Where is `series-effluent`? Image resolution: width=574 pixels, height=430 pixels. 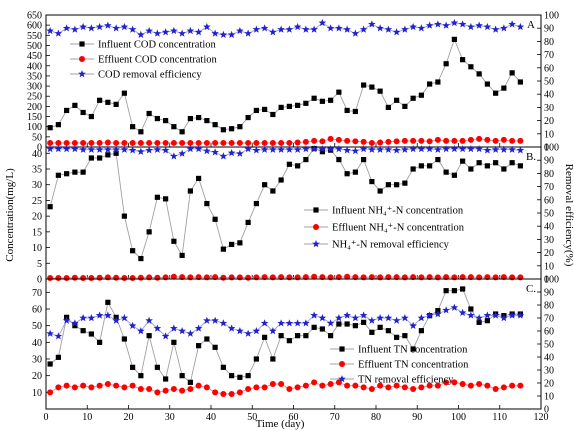 series-effluent is located at coordinates (285, 277).